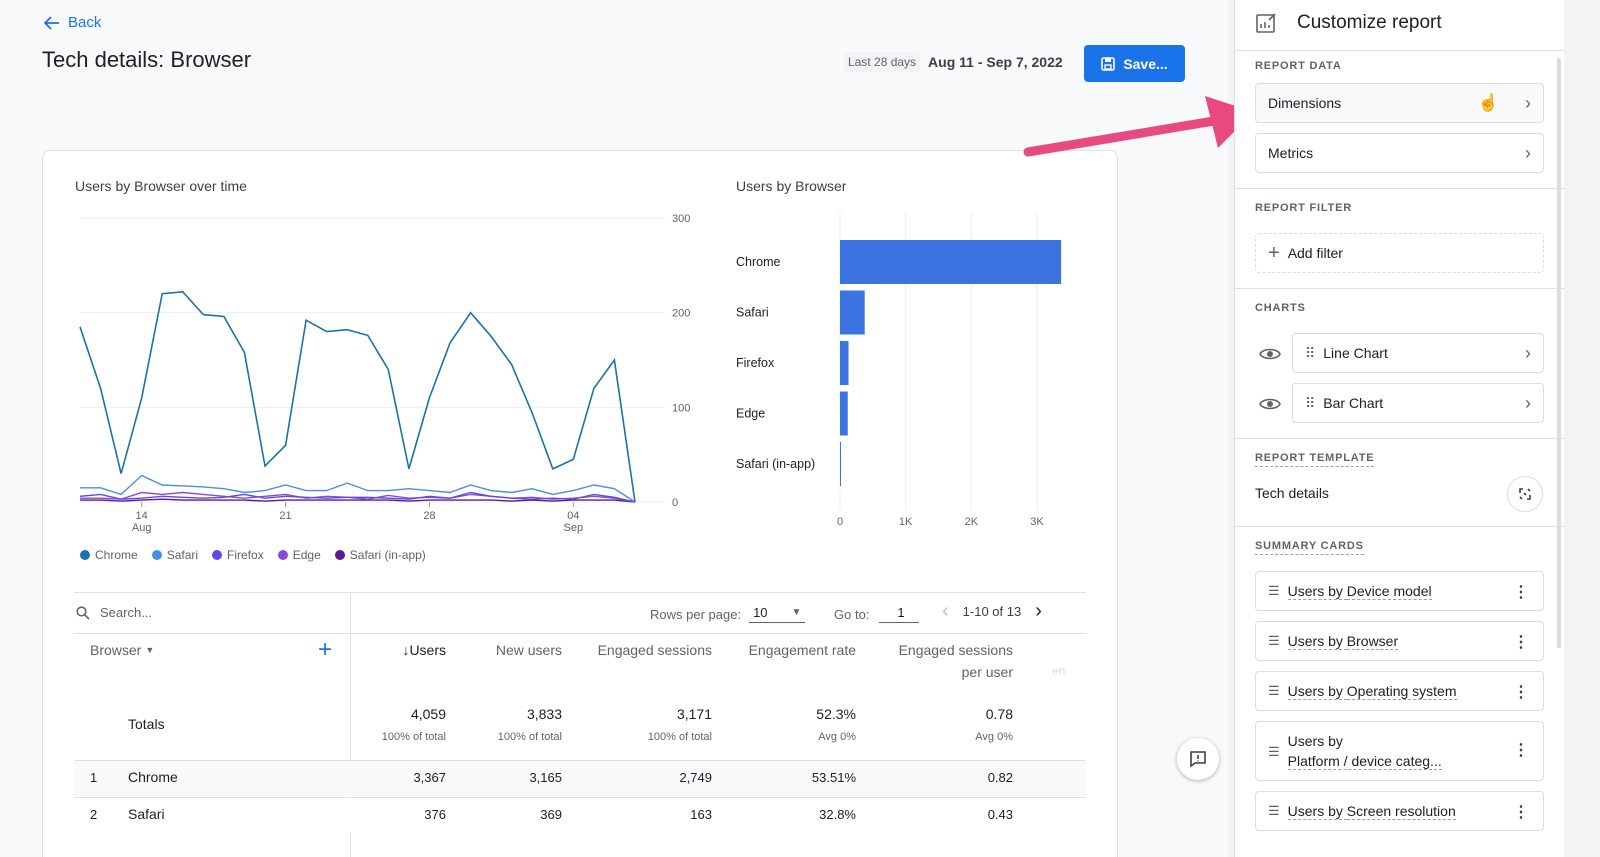 Image resolution: width=1600 pixels, height=857 pixels. Describe the element at coordinates (999, 714) in the screenshot. I see `total-value: 0.78` at that location.